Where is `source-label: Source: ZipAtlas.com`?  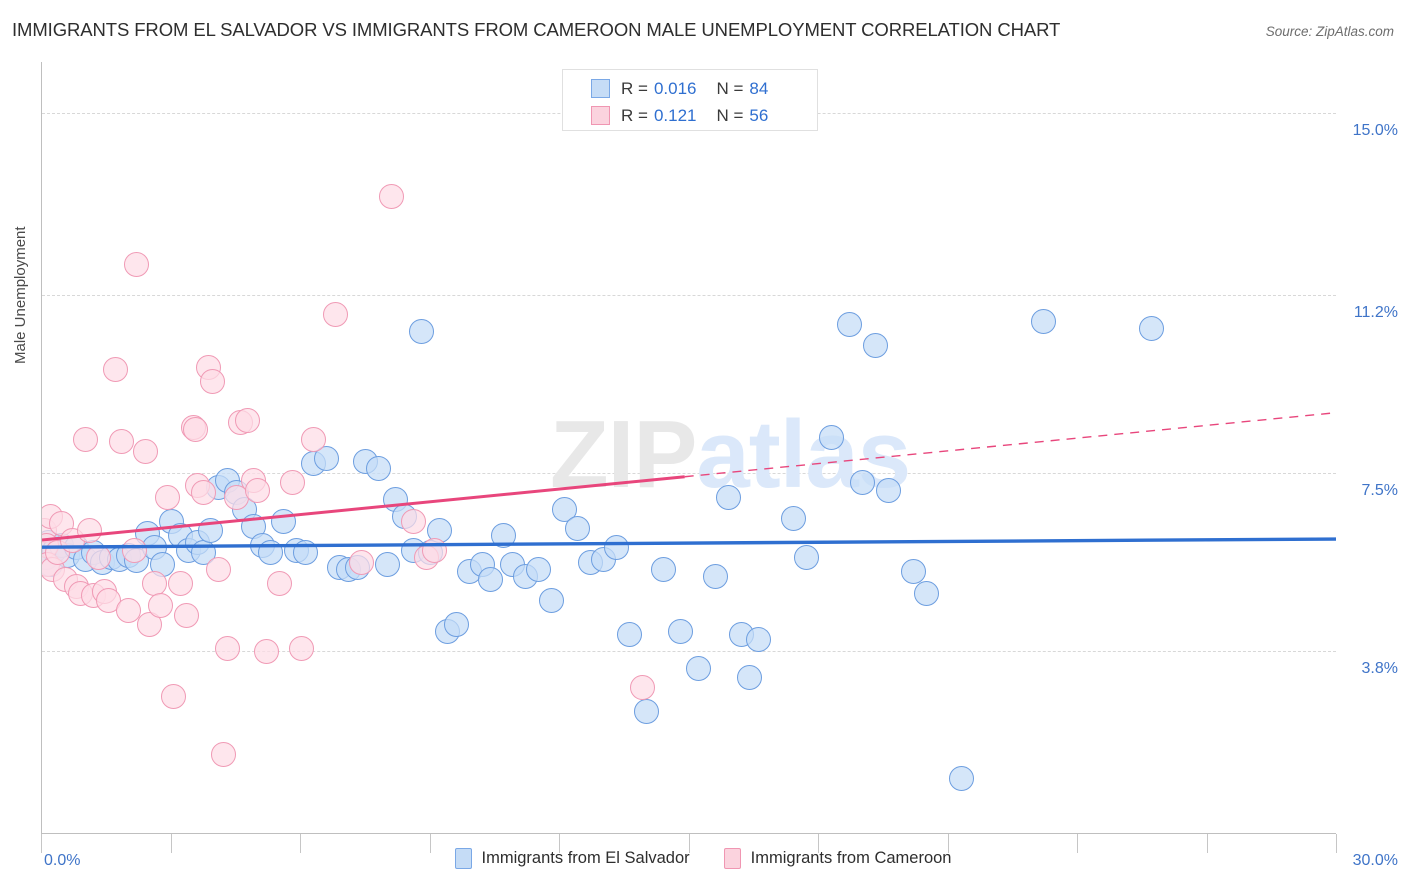 source-label: Source: ZipAtlas.com is located at coordinates (1329, 31).